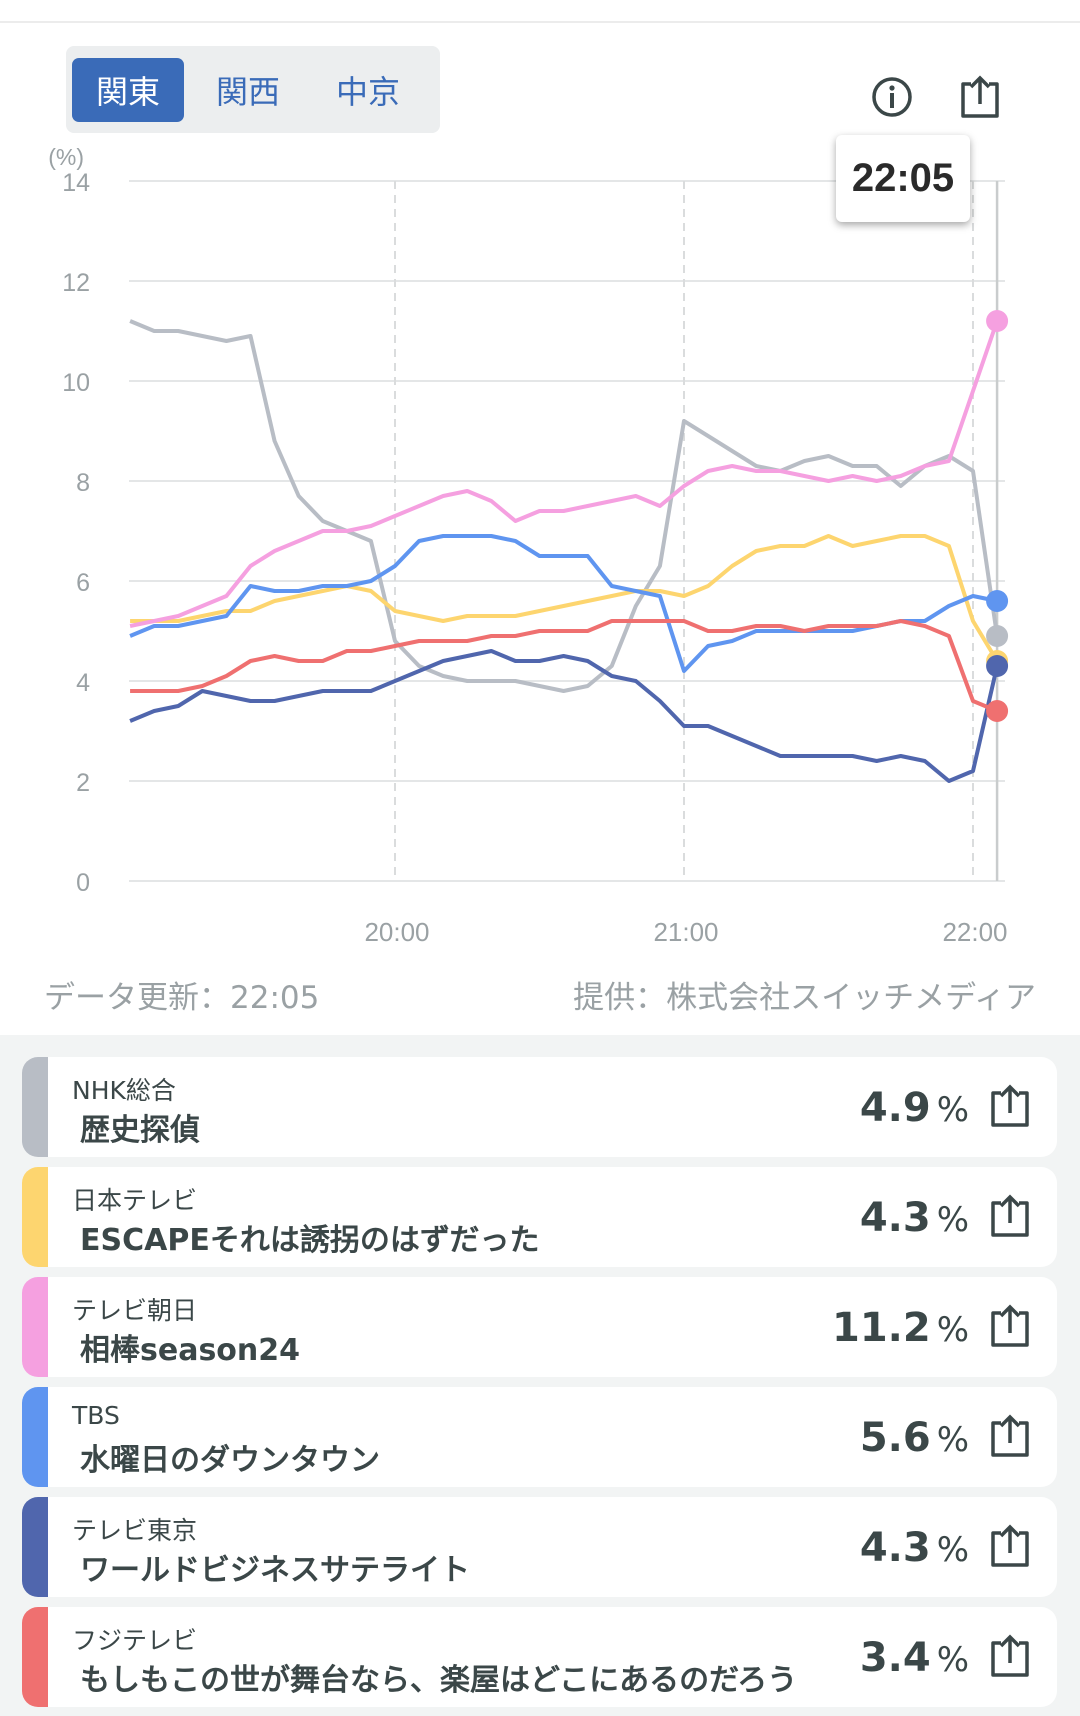 This screenshot has width=1080, height=1716. I want to click on channel-name: テレビ東京, so click(135, 1530).